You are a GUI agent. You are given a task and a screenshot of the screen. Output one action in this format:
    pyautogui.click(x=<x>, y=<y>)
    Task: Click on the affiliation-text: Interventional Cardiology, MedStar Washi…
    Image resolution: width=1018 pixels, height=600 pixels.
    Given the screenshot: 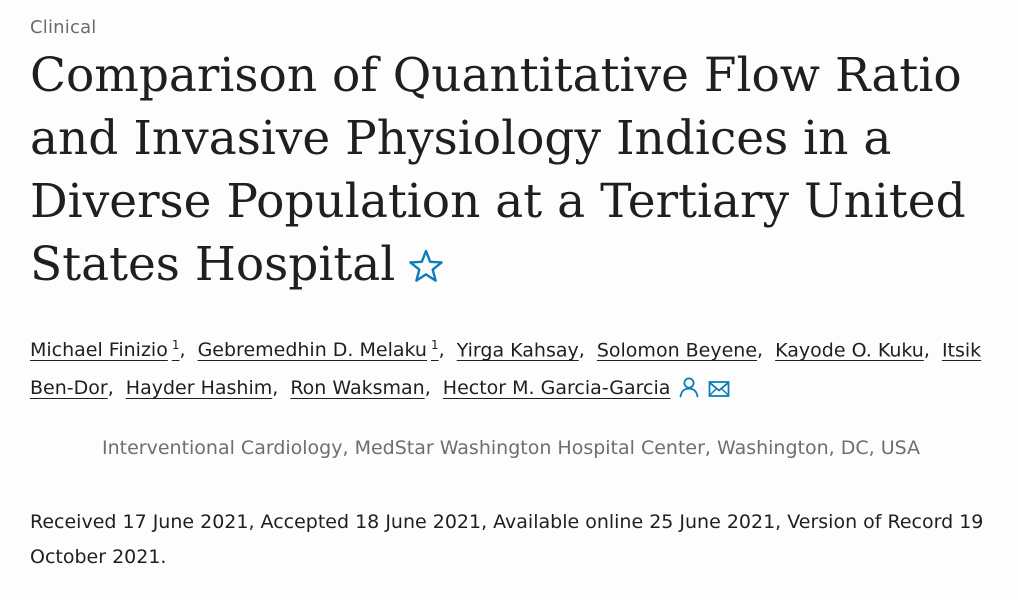 What is the action you would take?
    pyautogui.click(x=511, y=448)
    